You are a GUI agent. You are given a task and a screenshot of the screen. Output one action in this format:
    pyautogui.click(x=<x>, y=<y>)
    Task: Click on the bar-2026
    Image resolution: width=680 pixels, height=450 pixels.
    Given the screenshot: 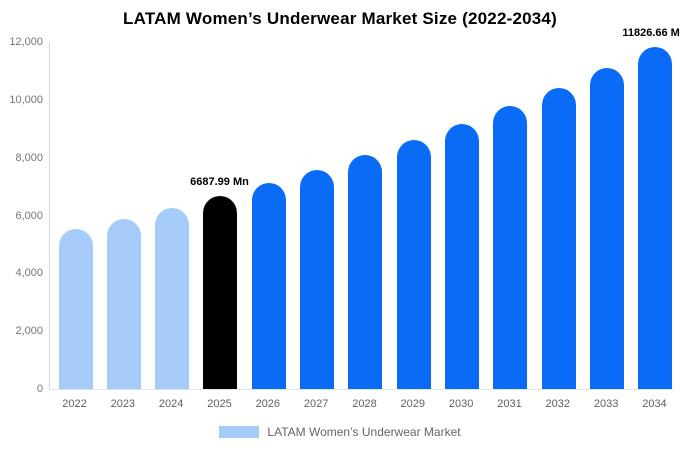 What is the action you would take?
    pyautogui.click(x=268, y=286)
    